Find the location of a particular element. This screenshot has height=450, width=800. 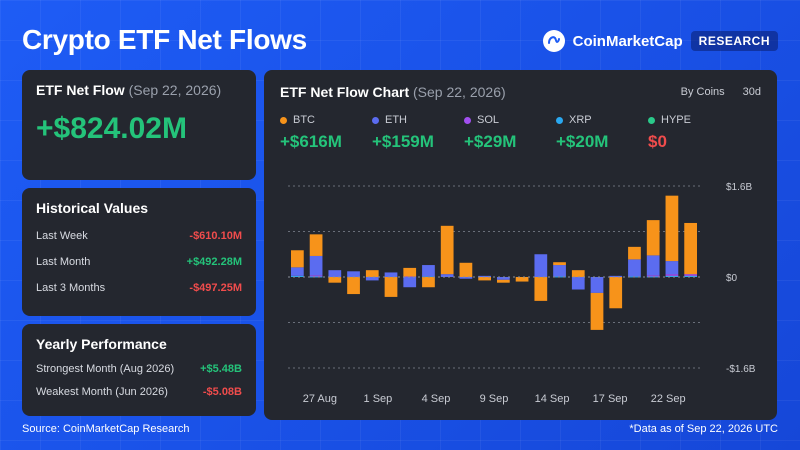

row-label: Last Month is located at coordinates (63, 262).